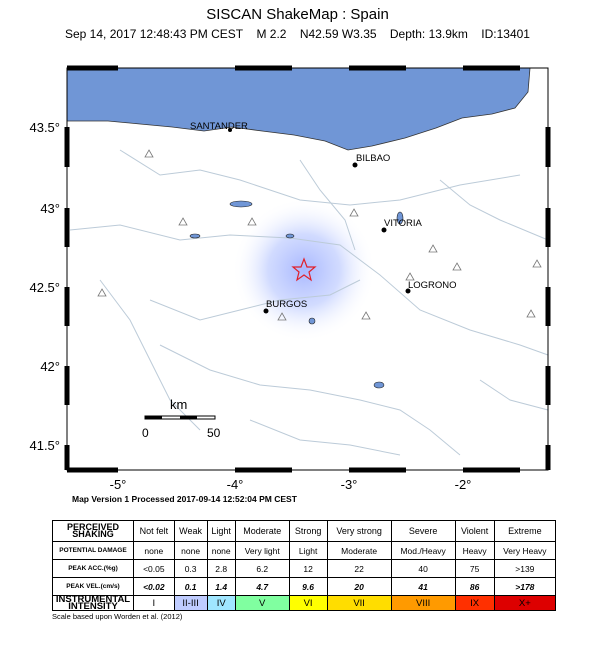  I want to click on legend-cell: V, so click(262, 603).